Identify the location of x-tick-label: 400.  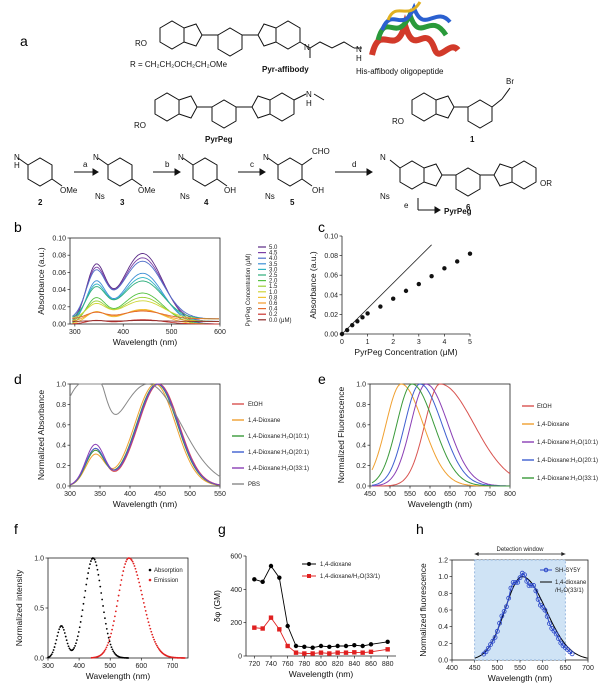
(452, 668).